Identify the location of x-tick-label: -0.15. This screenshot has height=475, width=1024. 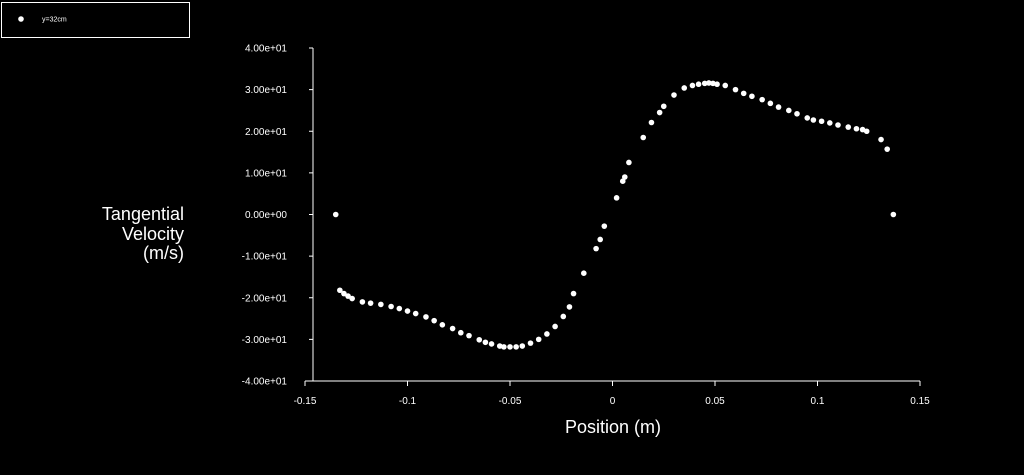
(305, 401).